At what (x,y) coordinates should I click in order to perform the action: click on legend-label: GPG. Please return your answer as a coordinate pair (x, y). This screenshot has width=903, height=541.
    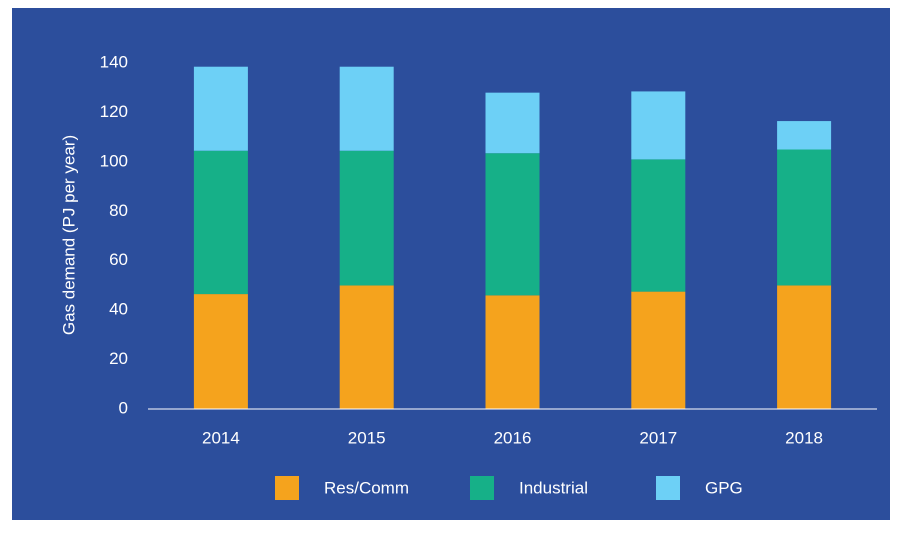
    Looking at the image, I should click on (724, 487).